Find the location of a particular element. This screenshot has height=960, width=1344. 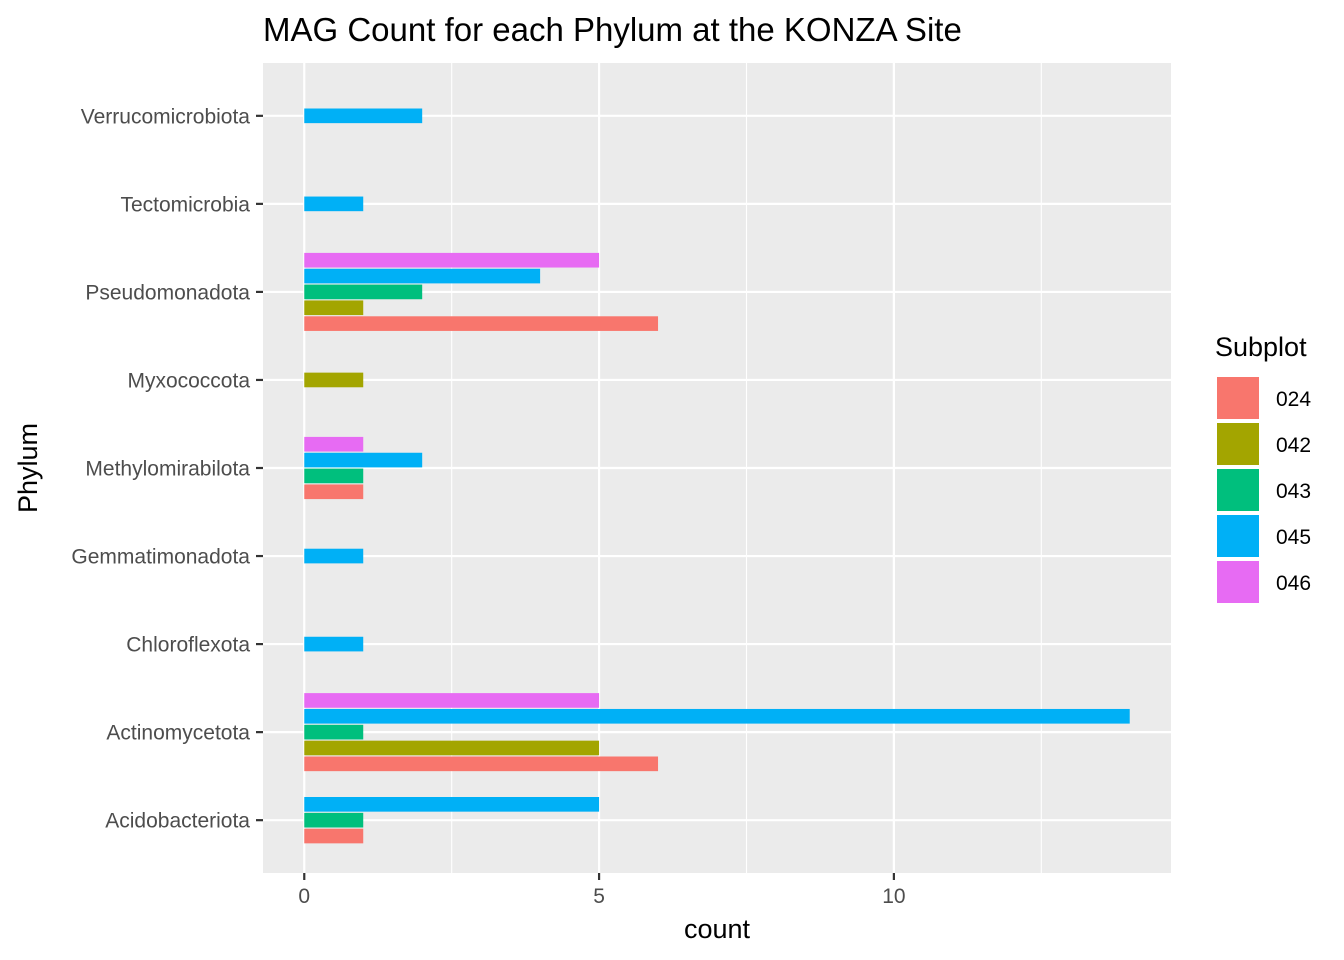

bar-045-gemmatimonadota is located at coordinates (334, 556).